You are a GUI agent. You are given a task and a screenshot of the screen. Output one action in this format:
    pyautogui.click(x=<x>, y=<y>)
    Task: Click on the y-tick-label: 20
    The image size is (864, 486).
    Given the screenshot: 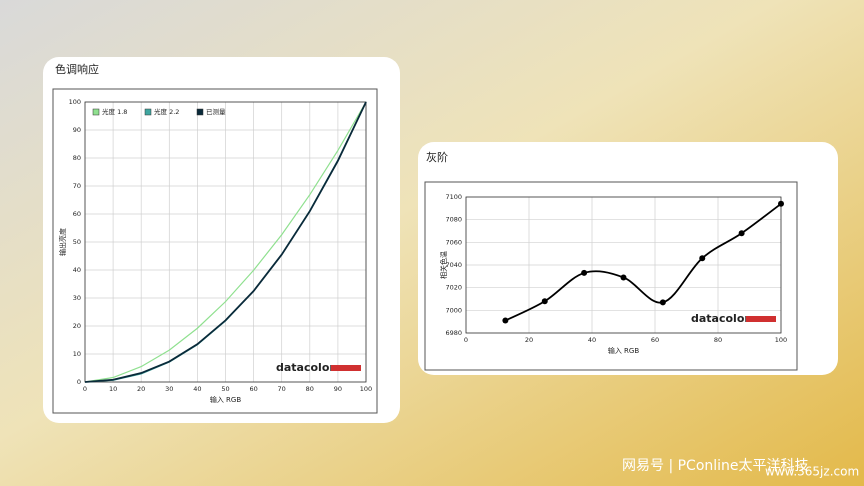 What is the action you would take?
    pyautogui.click(x=77, y=326)
    